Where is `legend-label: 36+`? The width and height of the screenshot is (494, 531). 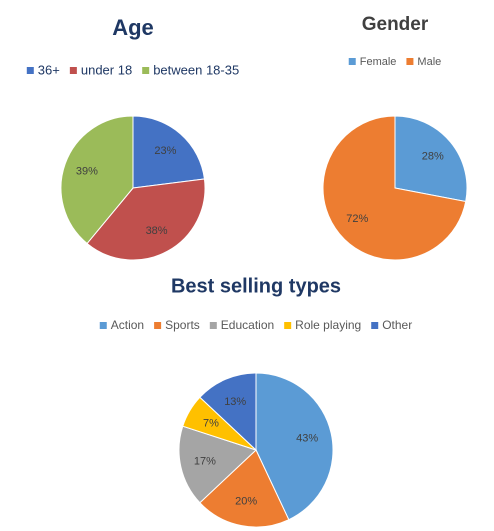
legend-label: 36+ is located at coordinates (49, 69).